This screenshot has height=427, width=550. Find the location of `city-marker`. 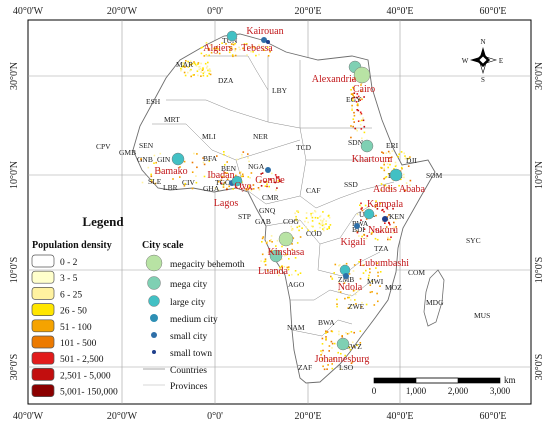

city-marker is located at coordinates (237, 181).